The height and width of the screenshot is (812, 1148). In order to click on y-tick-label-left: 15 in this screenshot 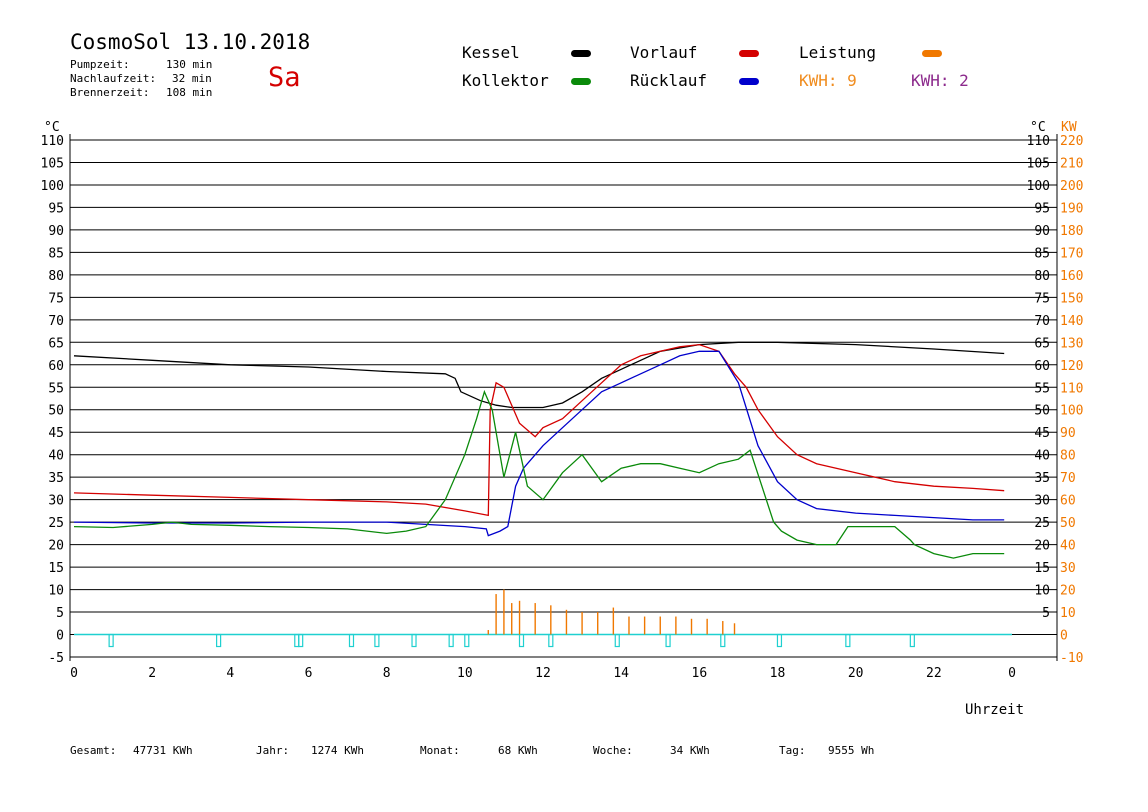, I will do `click(56, 568)`.